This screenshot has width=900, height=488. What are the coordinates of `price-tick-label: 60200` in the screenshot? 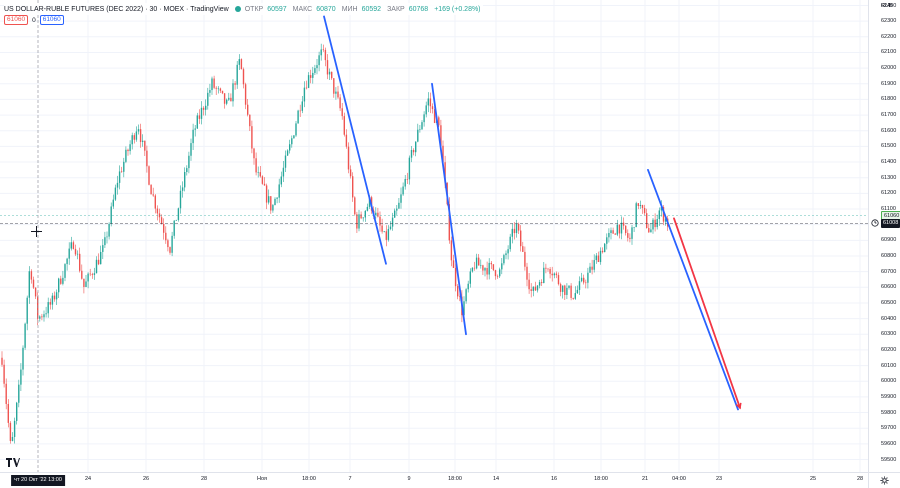 It's located at (889, 349).